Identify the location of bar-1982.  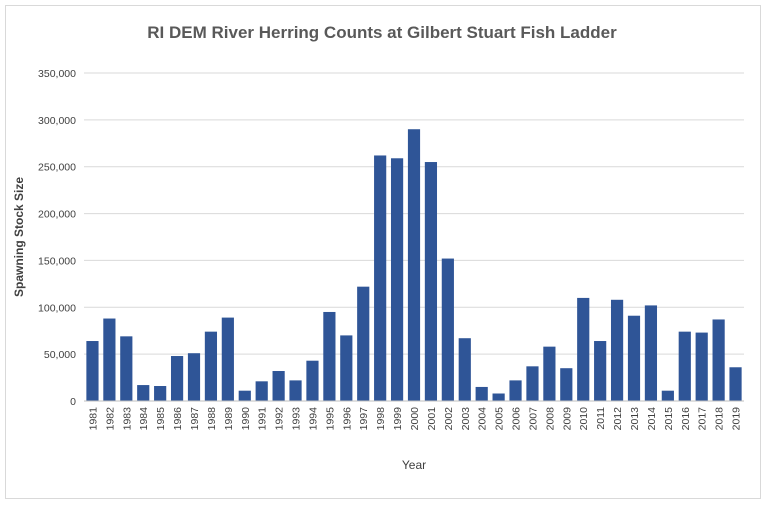
(109, 359).